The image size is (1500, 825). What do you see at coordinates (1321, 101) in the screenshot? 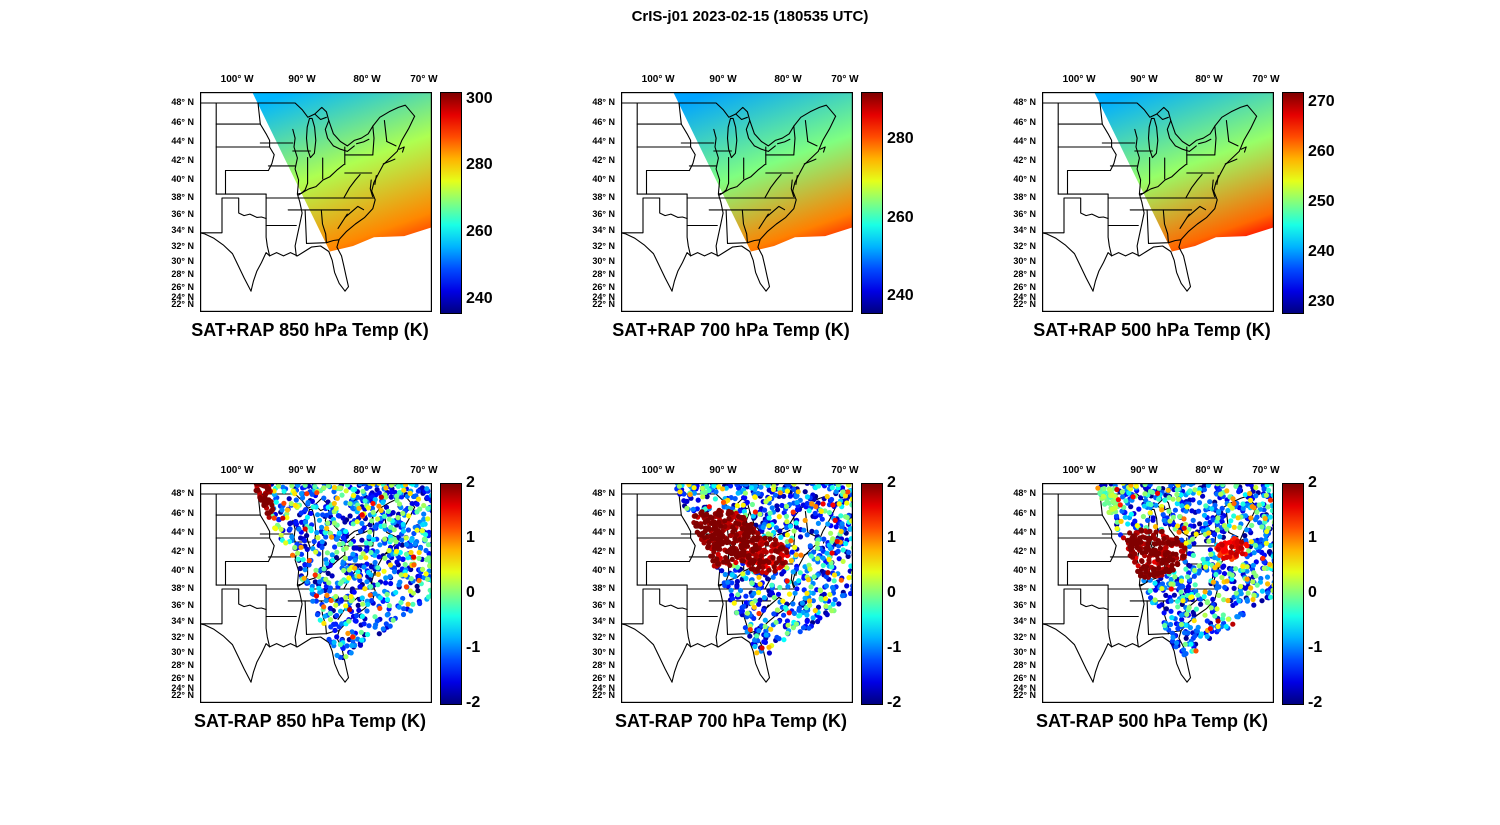
I see `colorbar-tick-label: 270` at bounding box center [1321, 101].